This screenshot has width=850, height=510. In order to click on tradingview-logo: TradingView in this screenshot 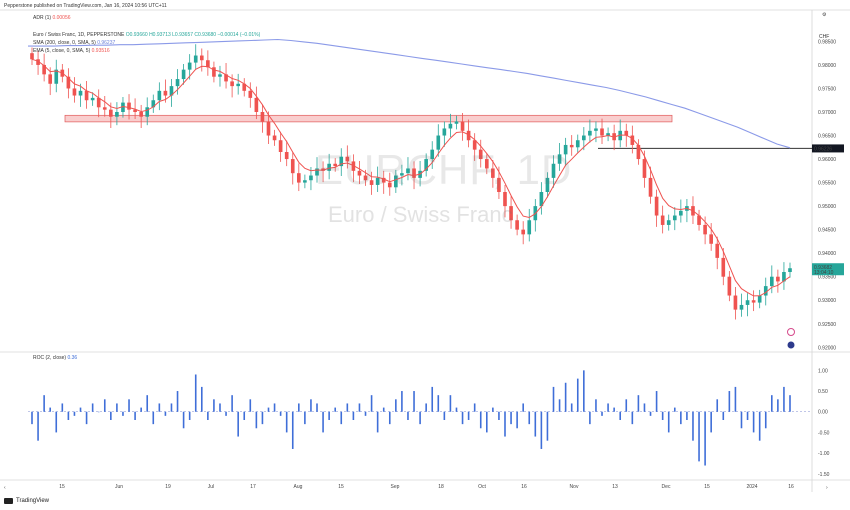, I will do `click(26, 501)`.